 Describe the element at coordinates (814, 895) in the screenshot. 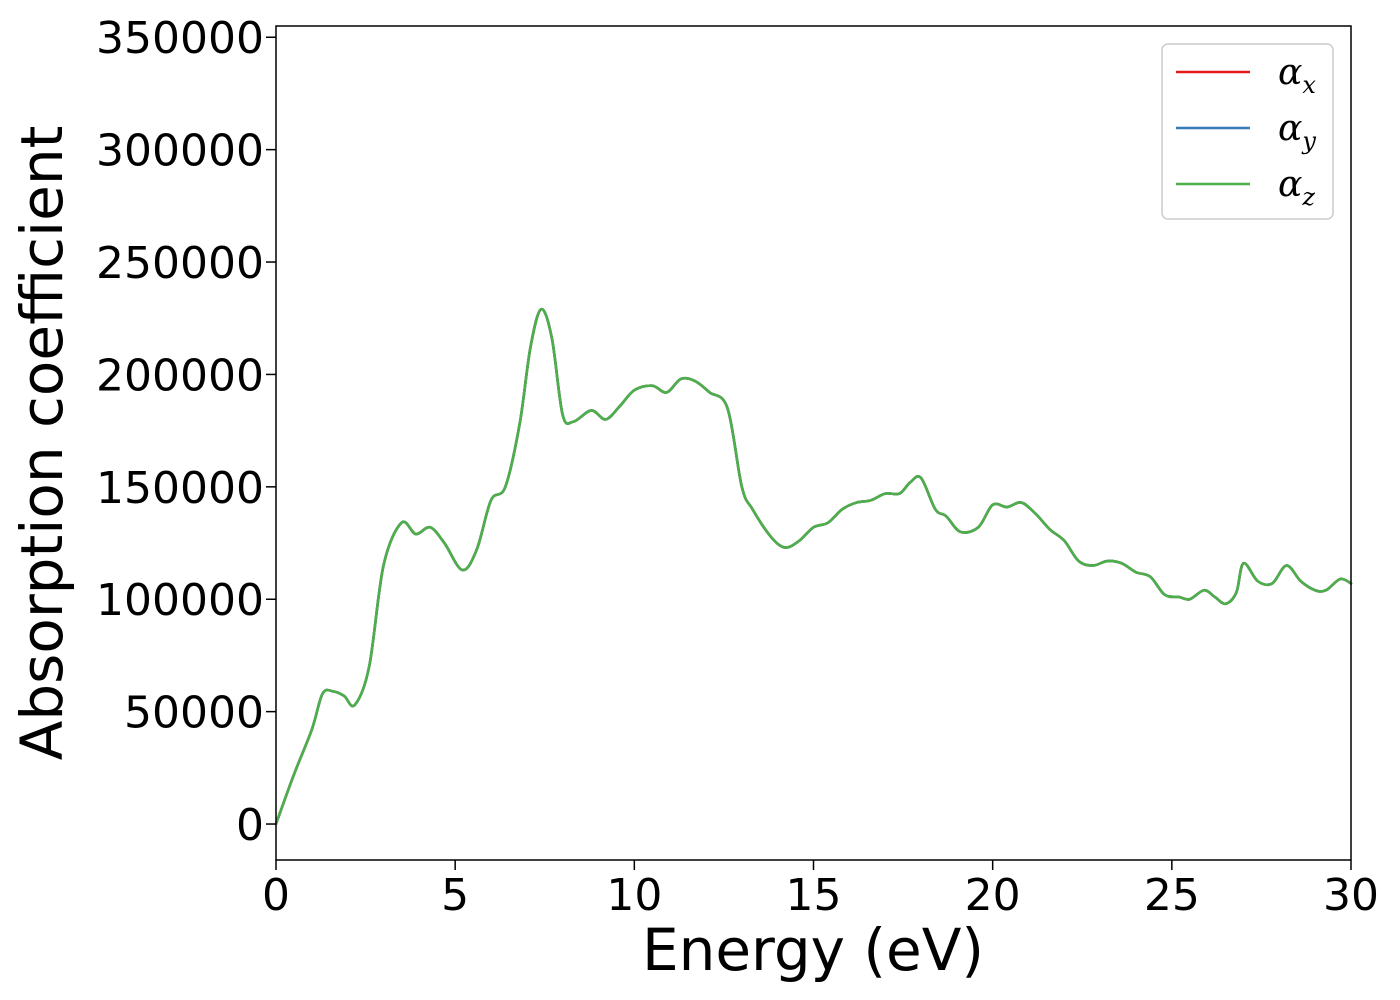

I see `x-tick-label: 15` at that location.